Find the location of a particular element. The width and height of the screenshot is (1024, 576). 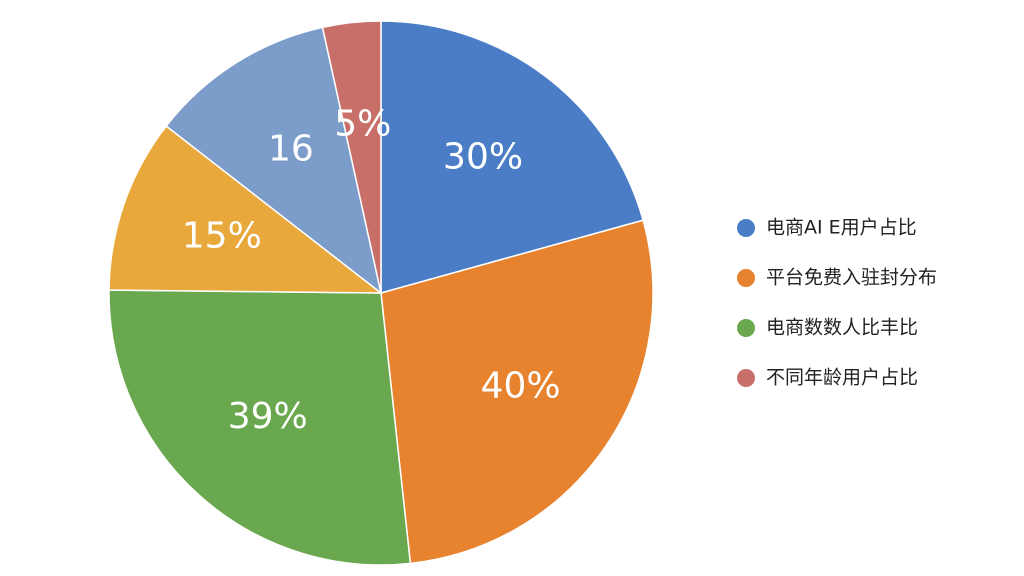

slice-label: 40% is located at coordinates (521, 386).